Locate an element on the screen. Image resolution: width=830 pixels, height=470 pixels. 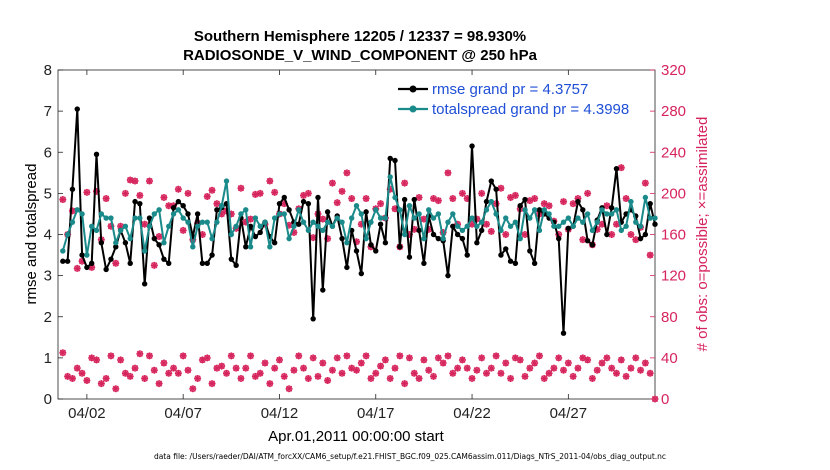
spread-series is located at coordinates (359, 216).